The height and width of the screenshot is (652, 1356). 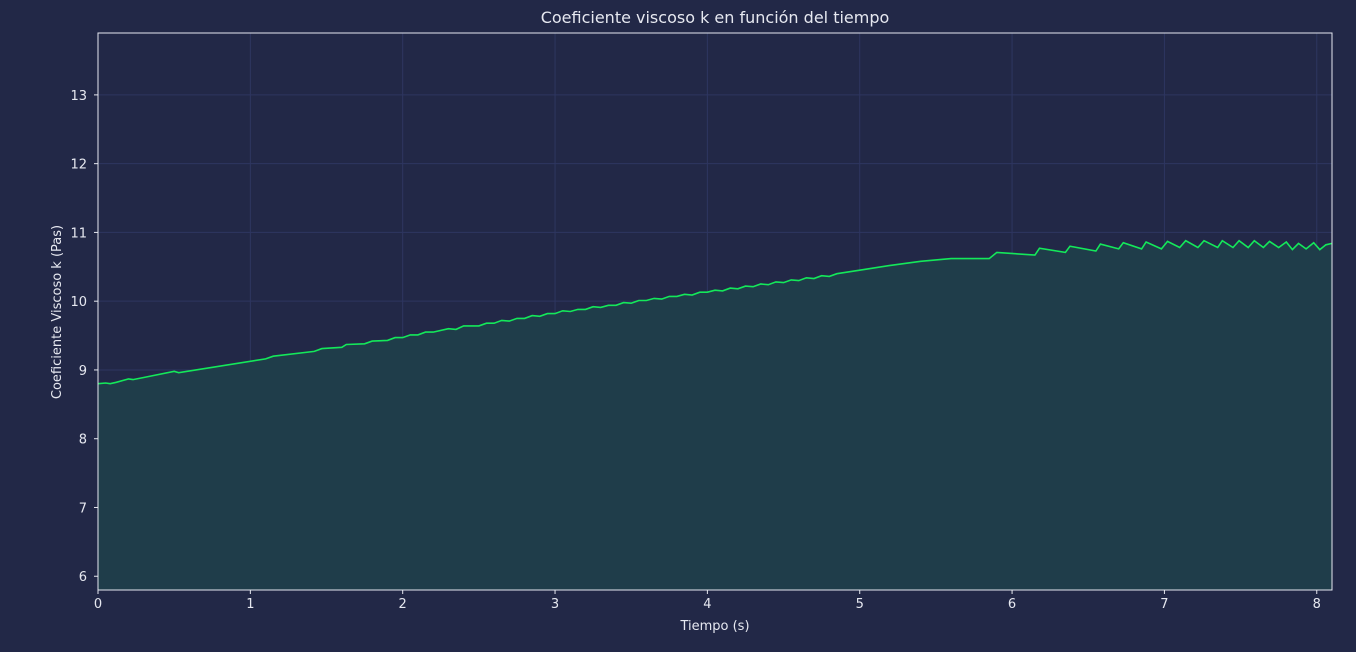 What do you see at coordinates (83, 371) in the screenshot?
I see `y-tick-label: 9` at bounding box center [83, 371].